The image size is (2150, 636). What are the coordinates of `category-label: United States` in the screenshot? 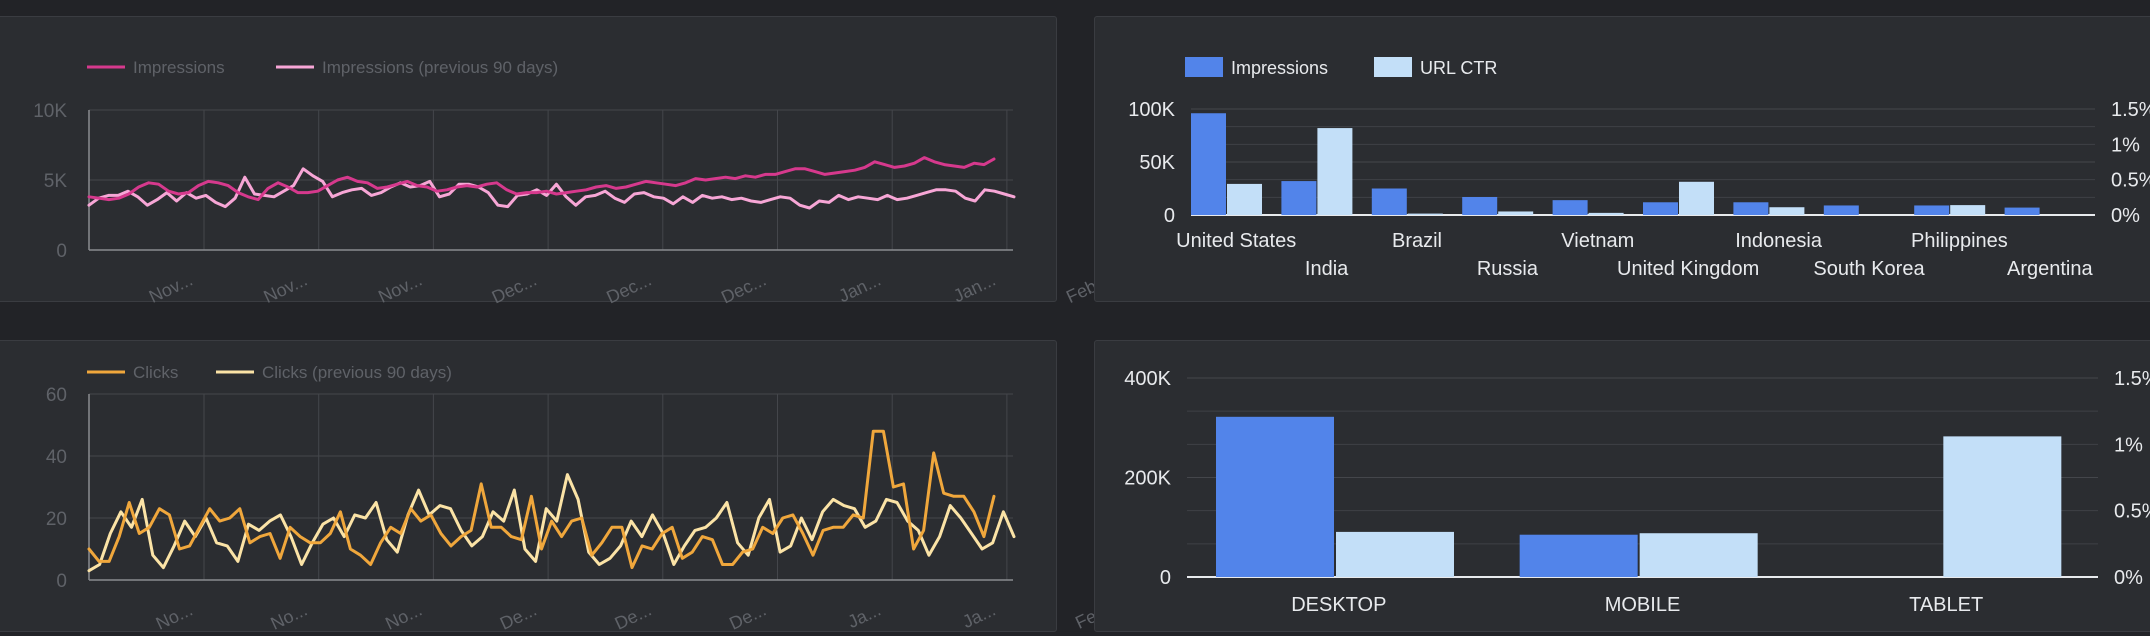 It's located at (1236, 241).